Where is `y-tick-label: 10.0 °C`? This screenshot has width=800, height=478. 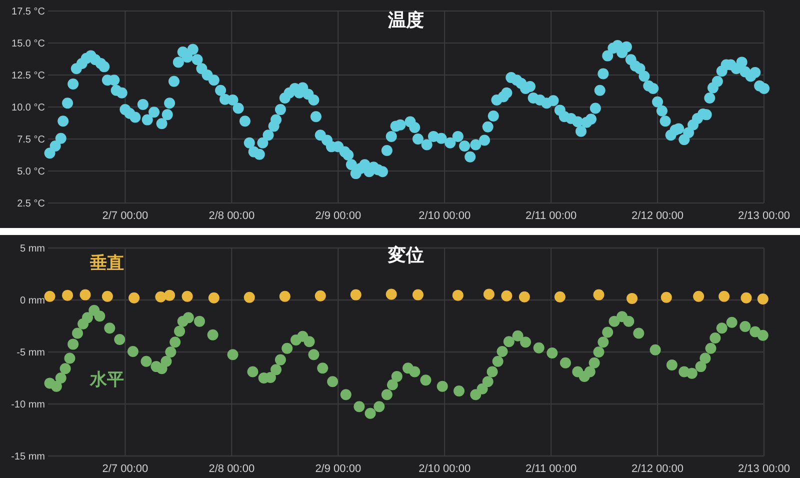 y-tick-label: 10.0 °C is located at coordinates (28, 108).